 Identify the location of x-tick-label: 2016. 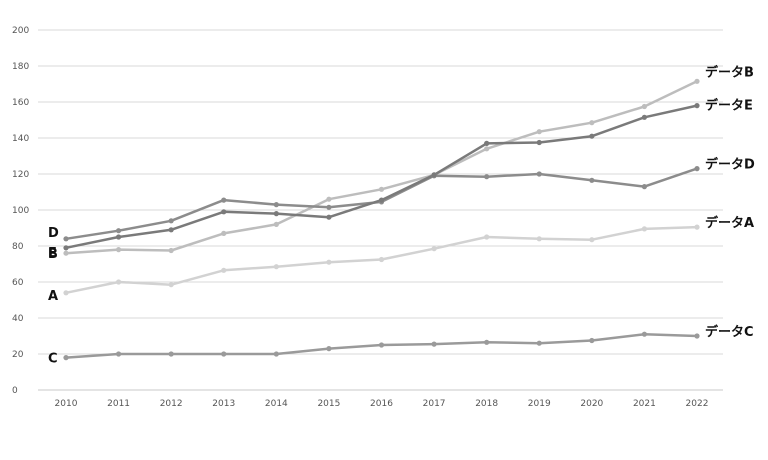
(381, 404).